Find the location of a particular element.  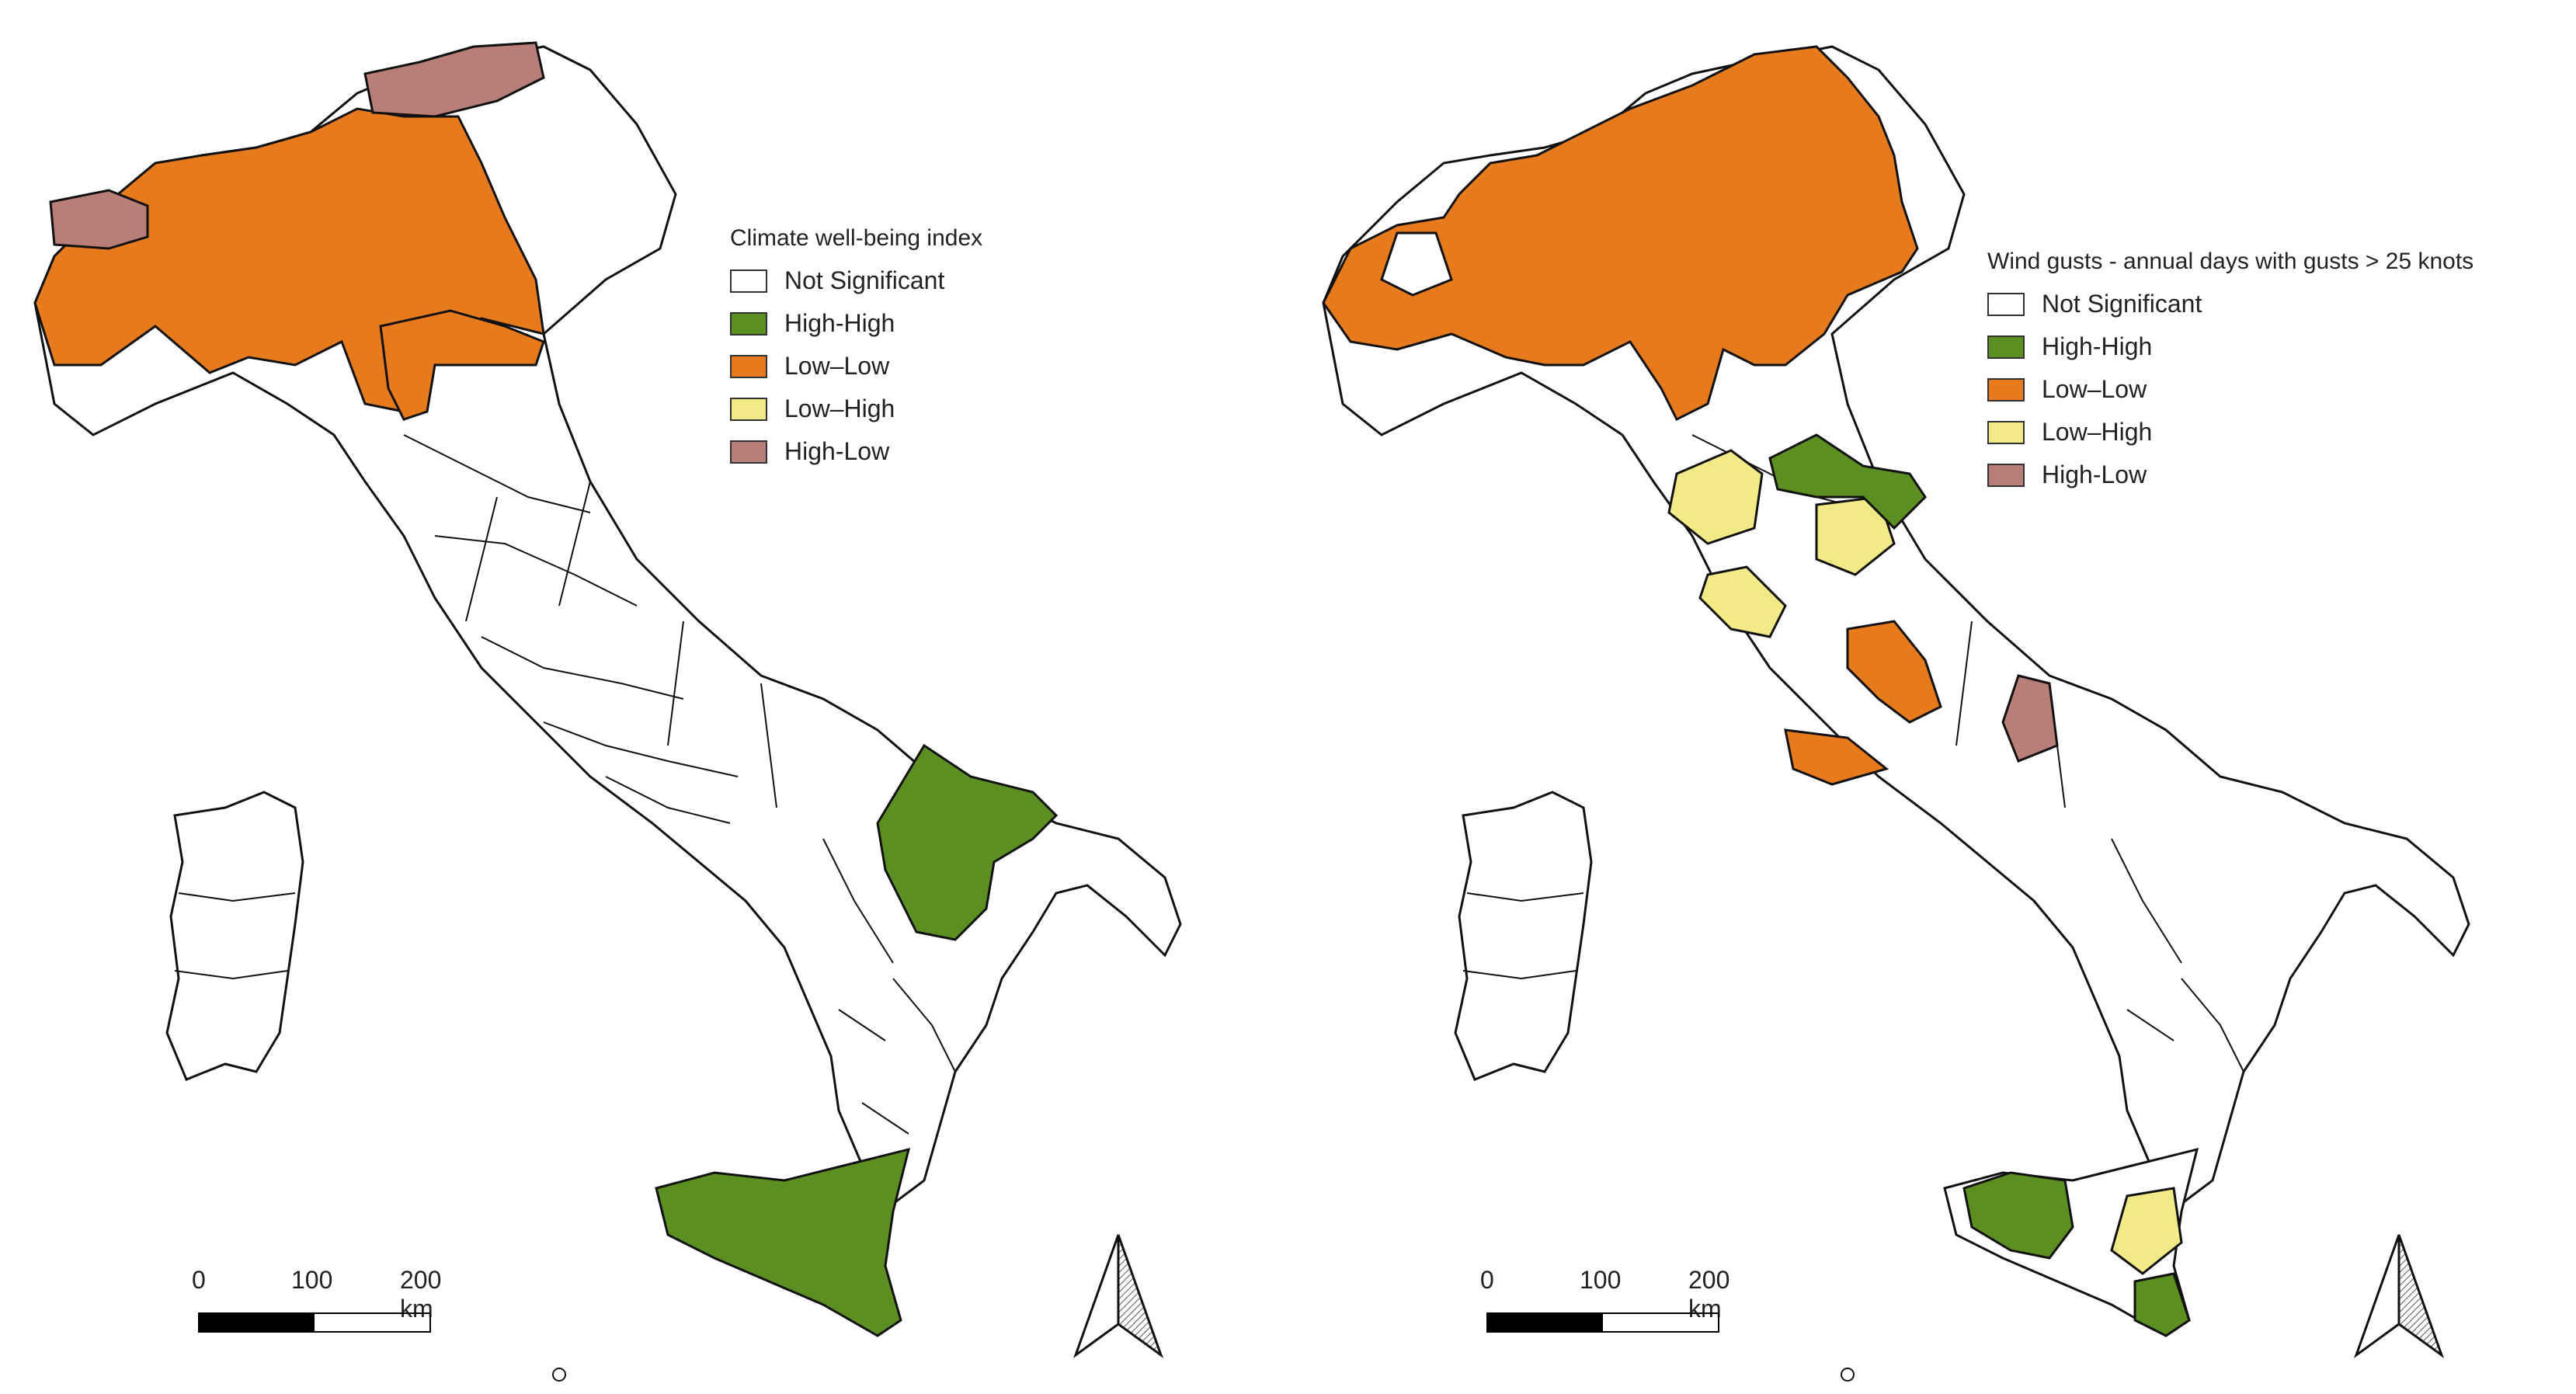

region-high-low-west is located at coordinates (99, 219).